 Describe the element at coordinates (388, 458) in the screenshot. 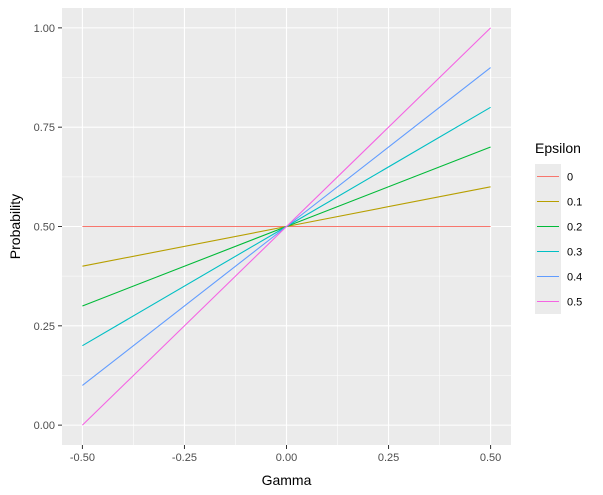

I see `x-tick-label: 0.25` at that location.